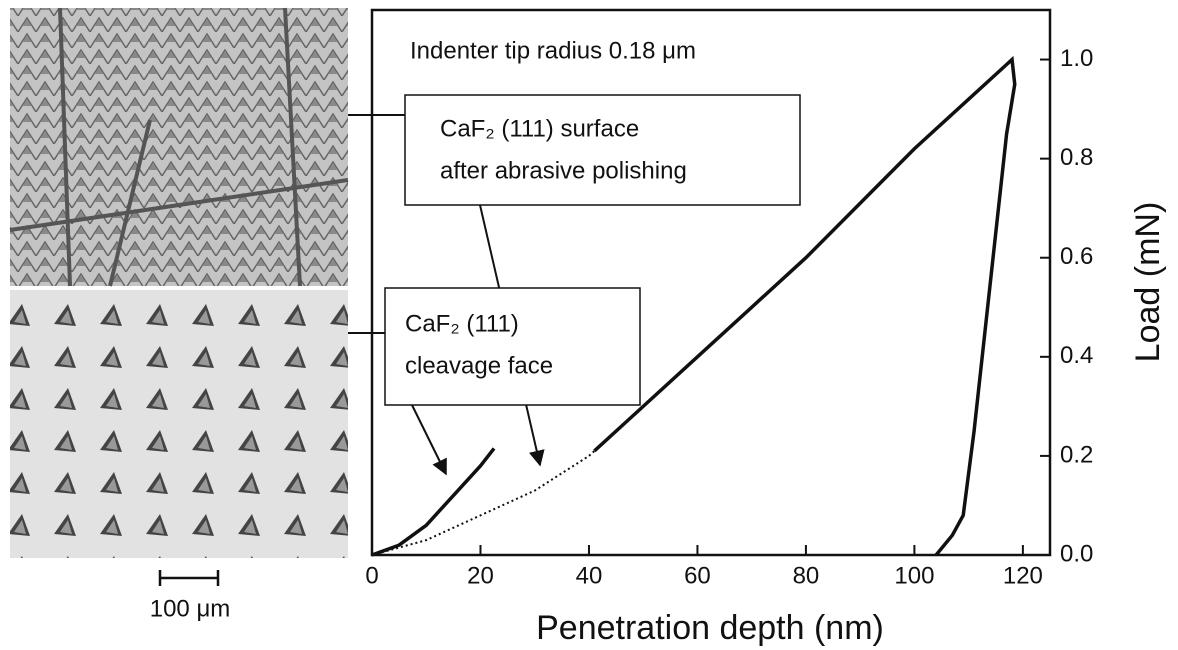  Describe the element at coordinates (479, 365) in the screenshot. I see `annotation-text: cleavage face` at that location.